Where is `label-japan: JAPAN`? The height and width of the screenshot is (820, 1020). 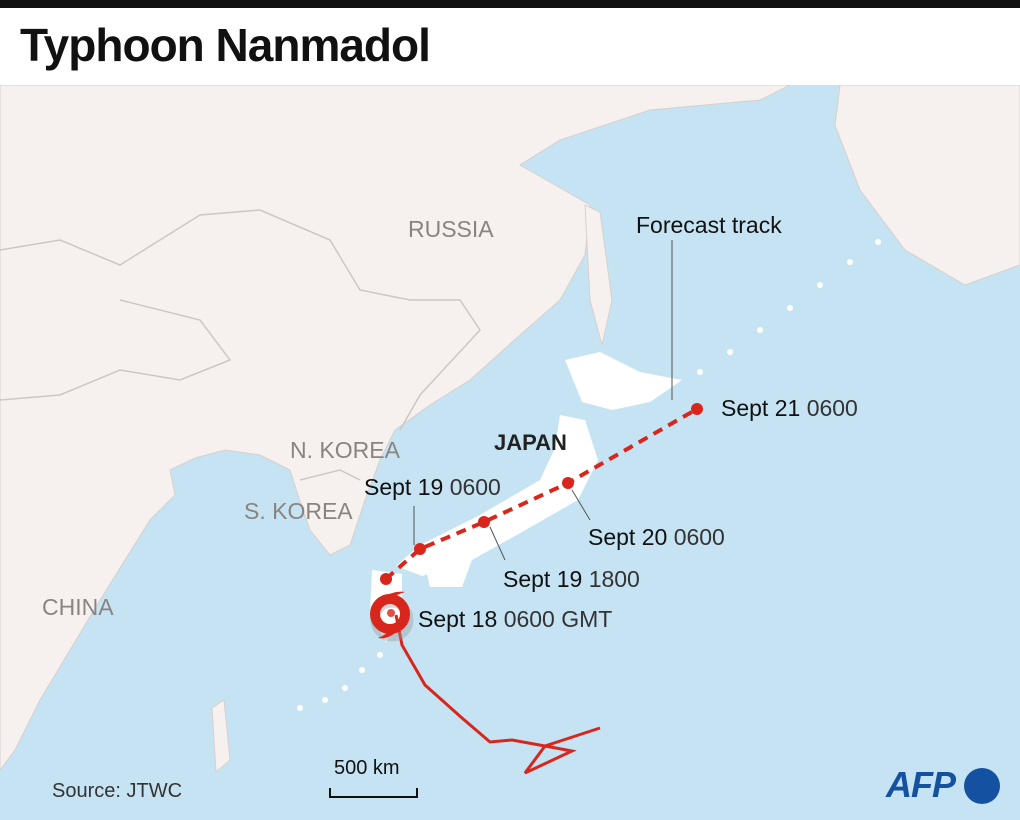
label-japan: JAPAN is located at coordinates (530, 442).